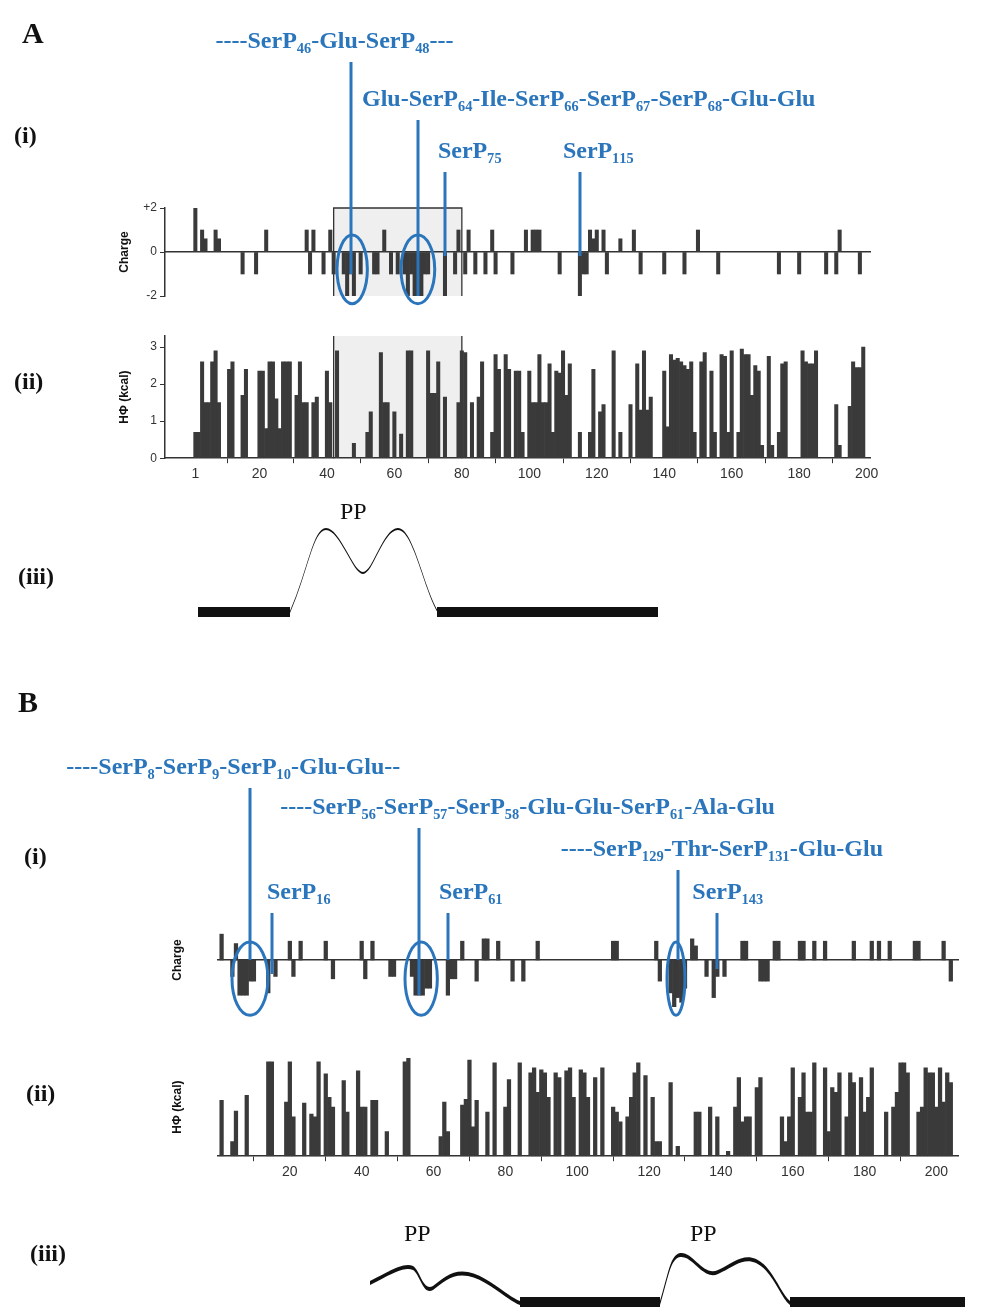  What do you see at coordinates (28, 702) in the screenshot?
I see `chart-title: B` at bounding box center [28, 702].